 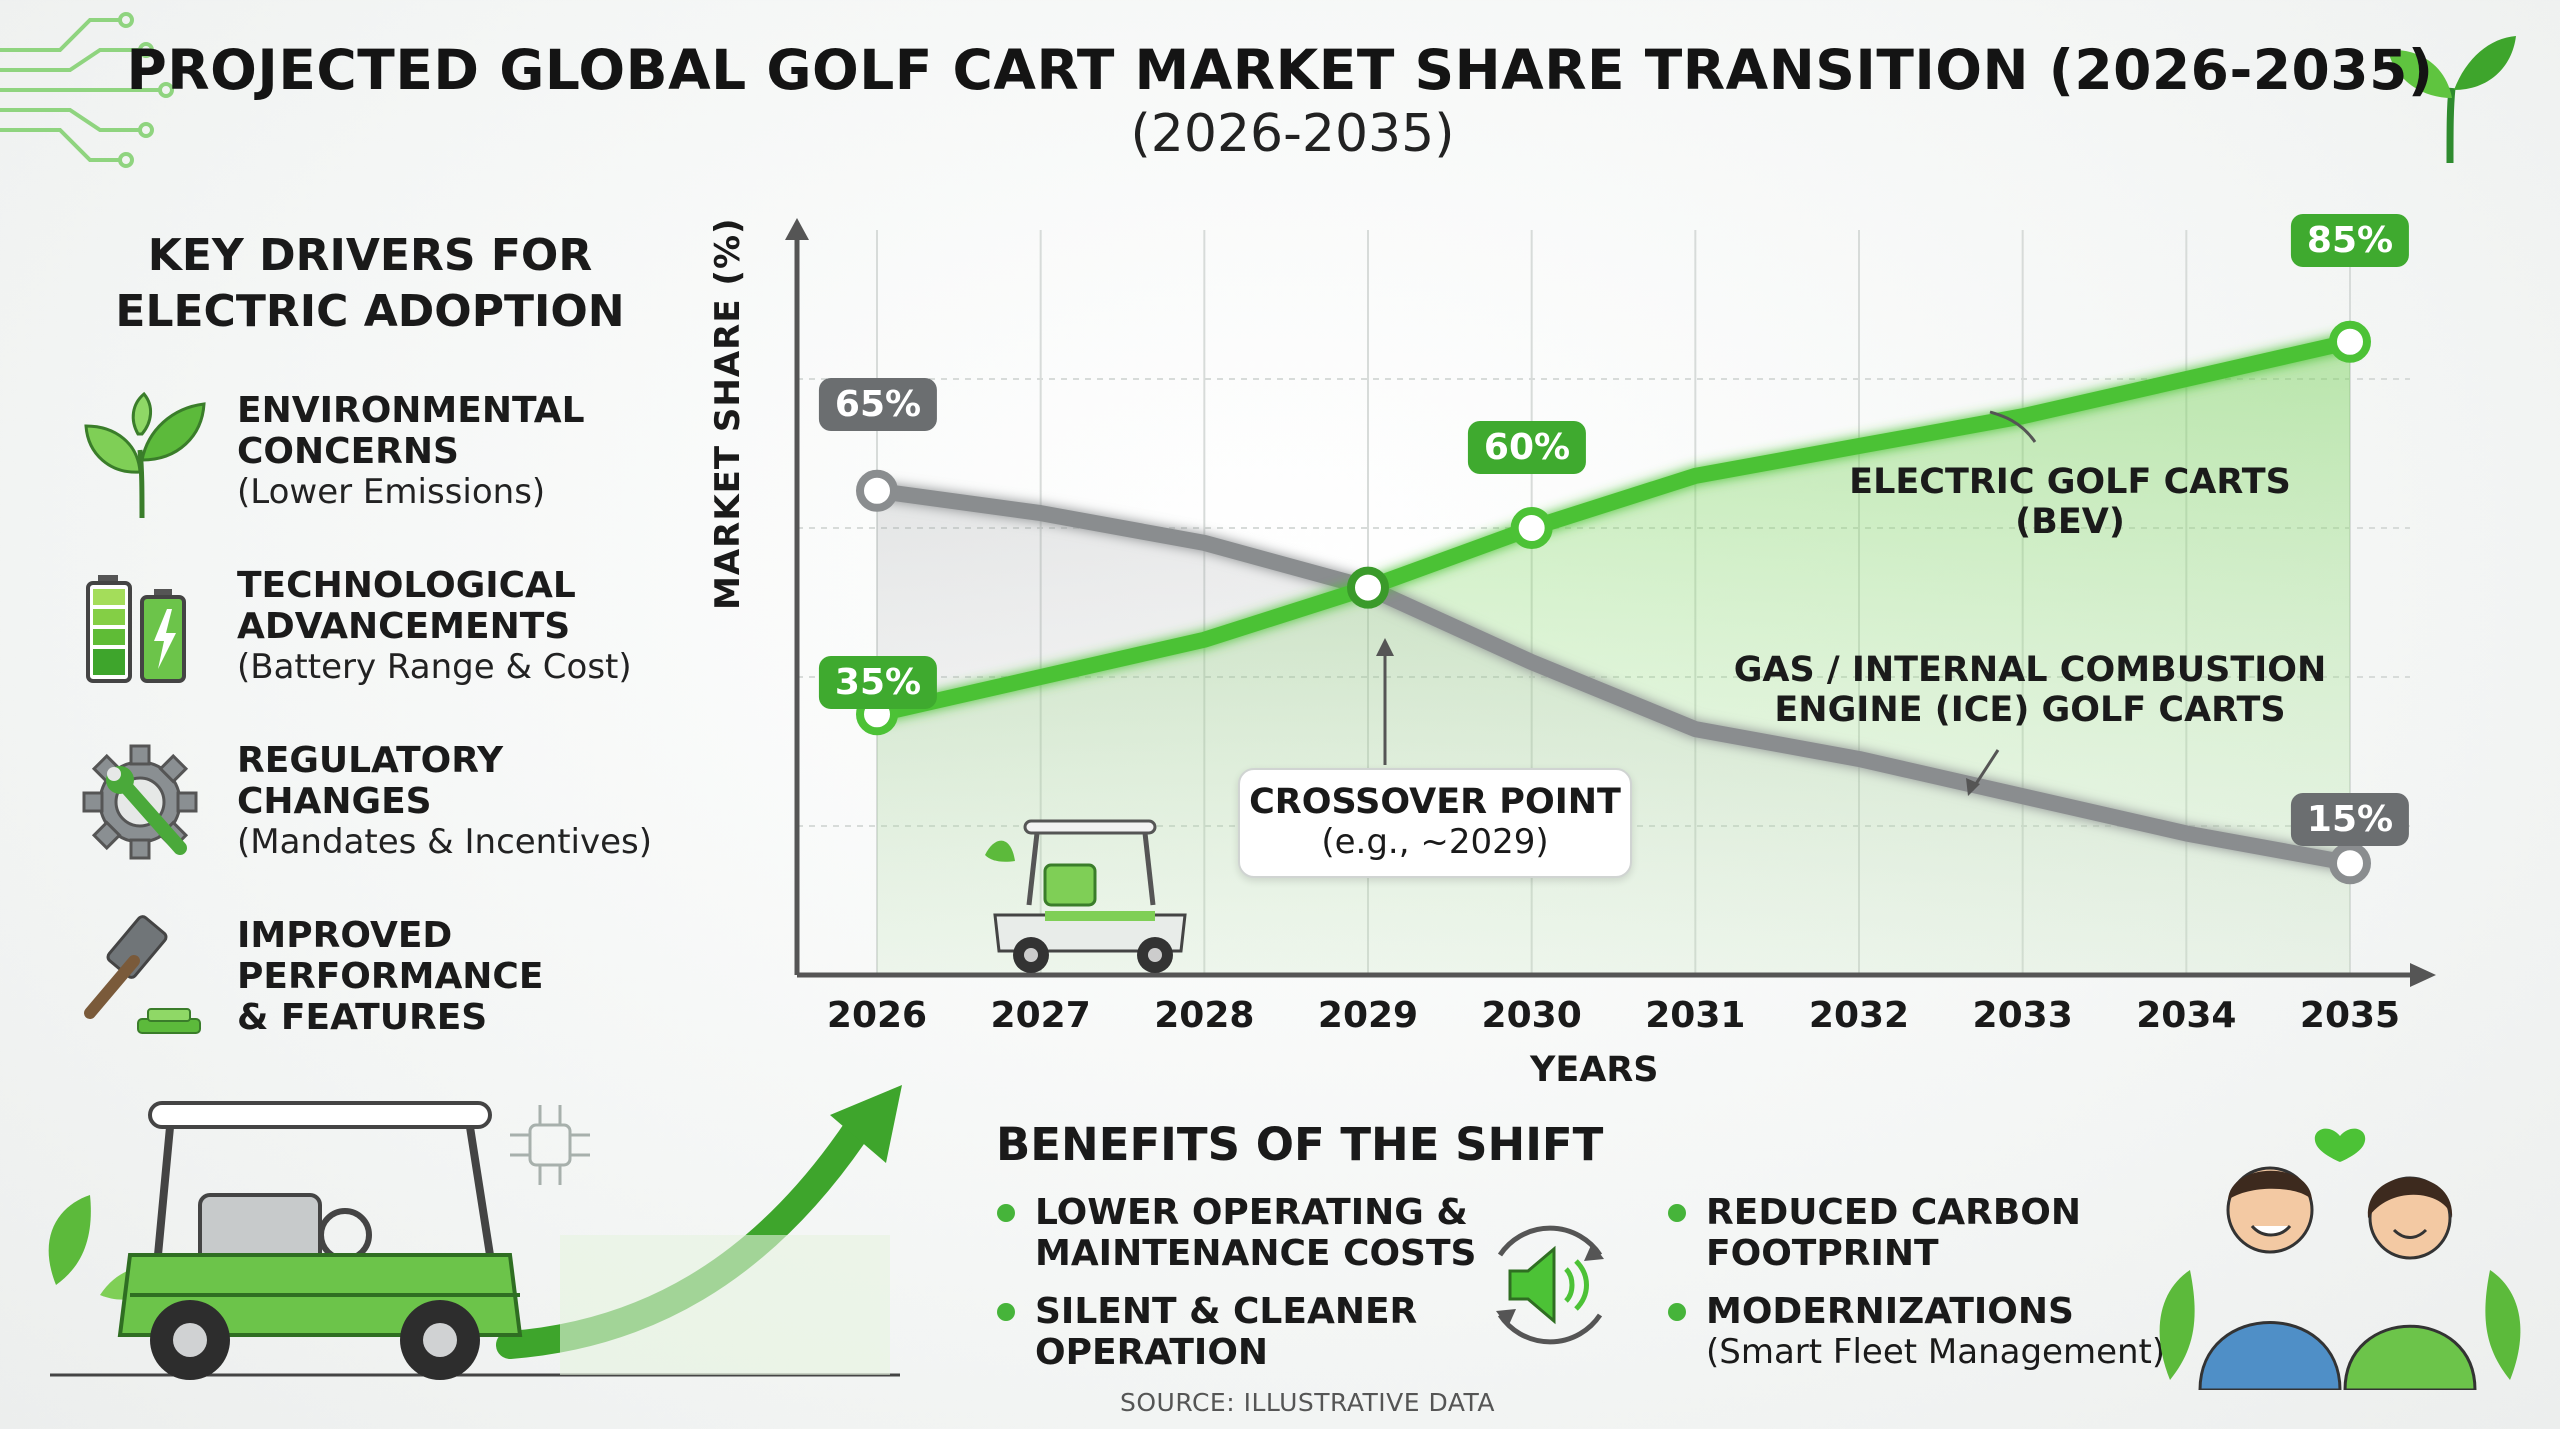 I want to click on benefit-title: OPERATION, so click(x=1152, y=1352).